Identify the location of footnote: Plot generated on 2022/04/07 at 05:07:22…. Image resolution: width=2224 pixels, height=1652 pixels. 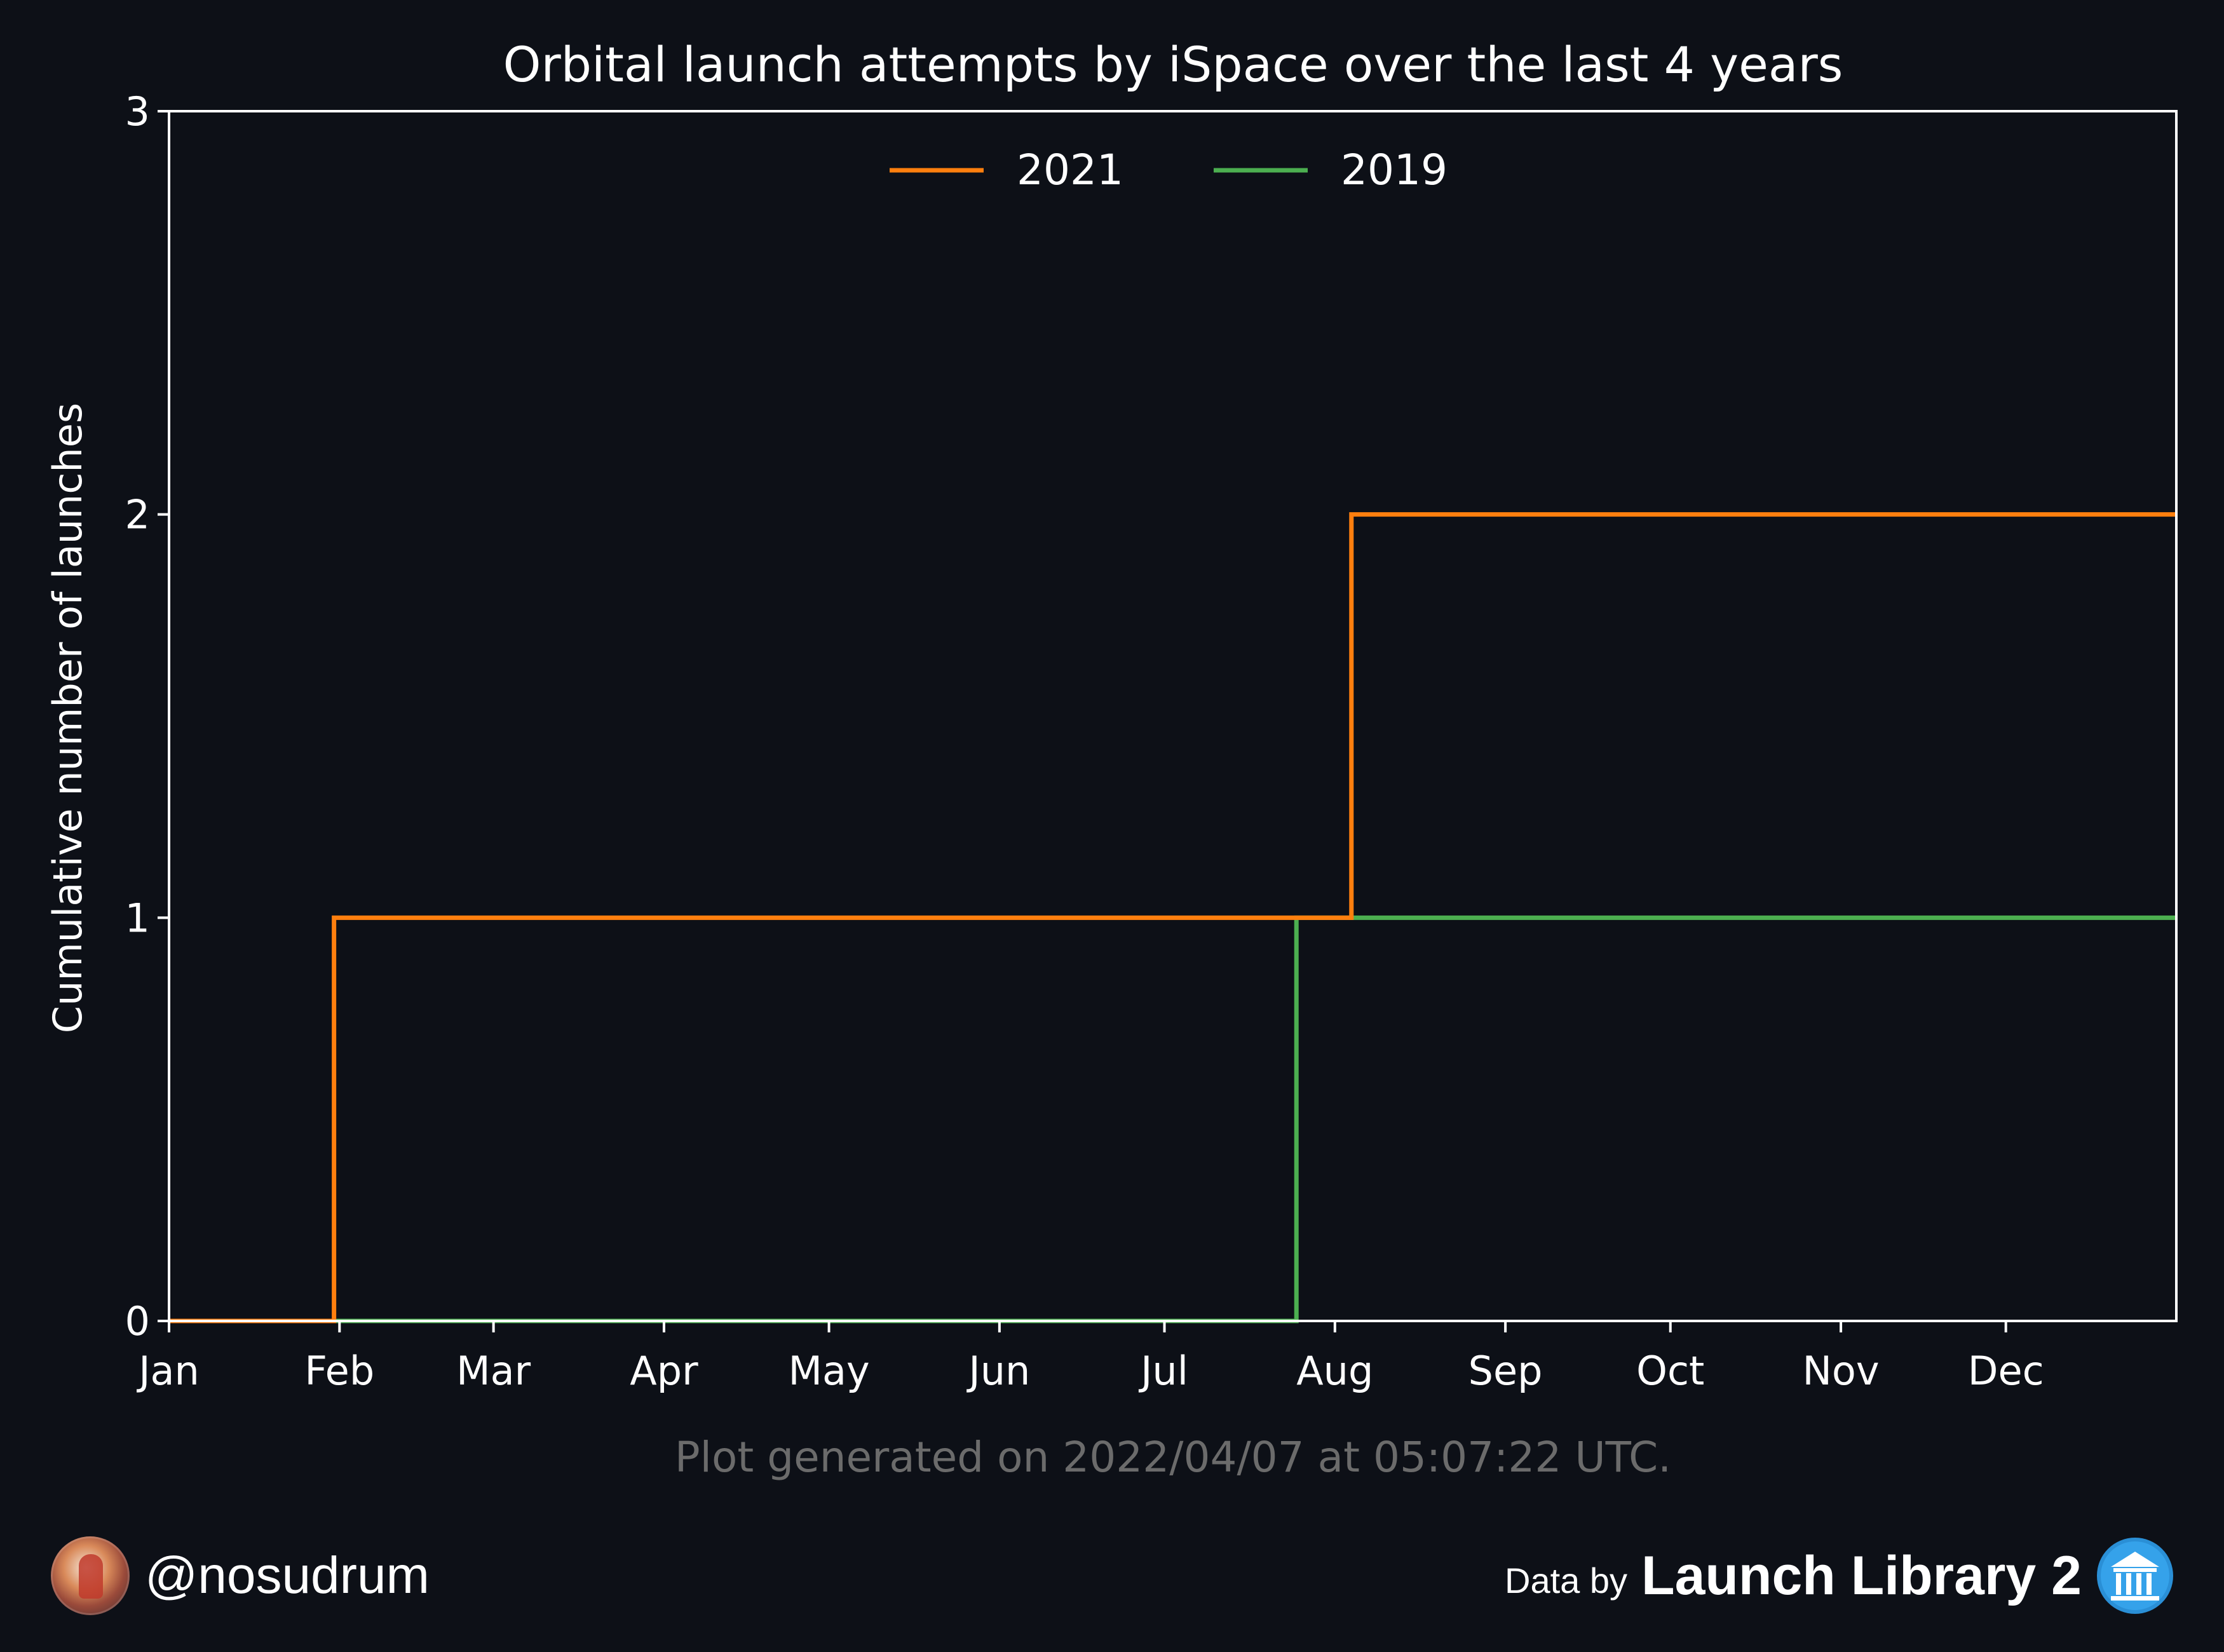
(1173, 1457).